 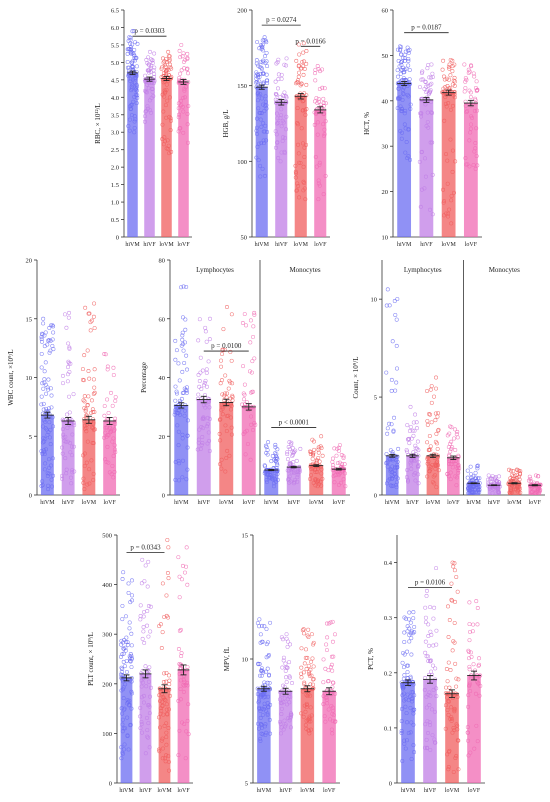 I want to click on x-tick-label: hiVF, so click(x=68, y=503).